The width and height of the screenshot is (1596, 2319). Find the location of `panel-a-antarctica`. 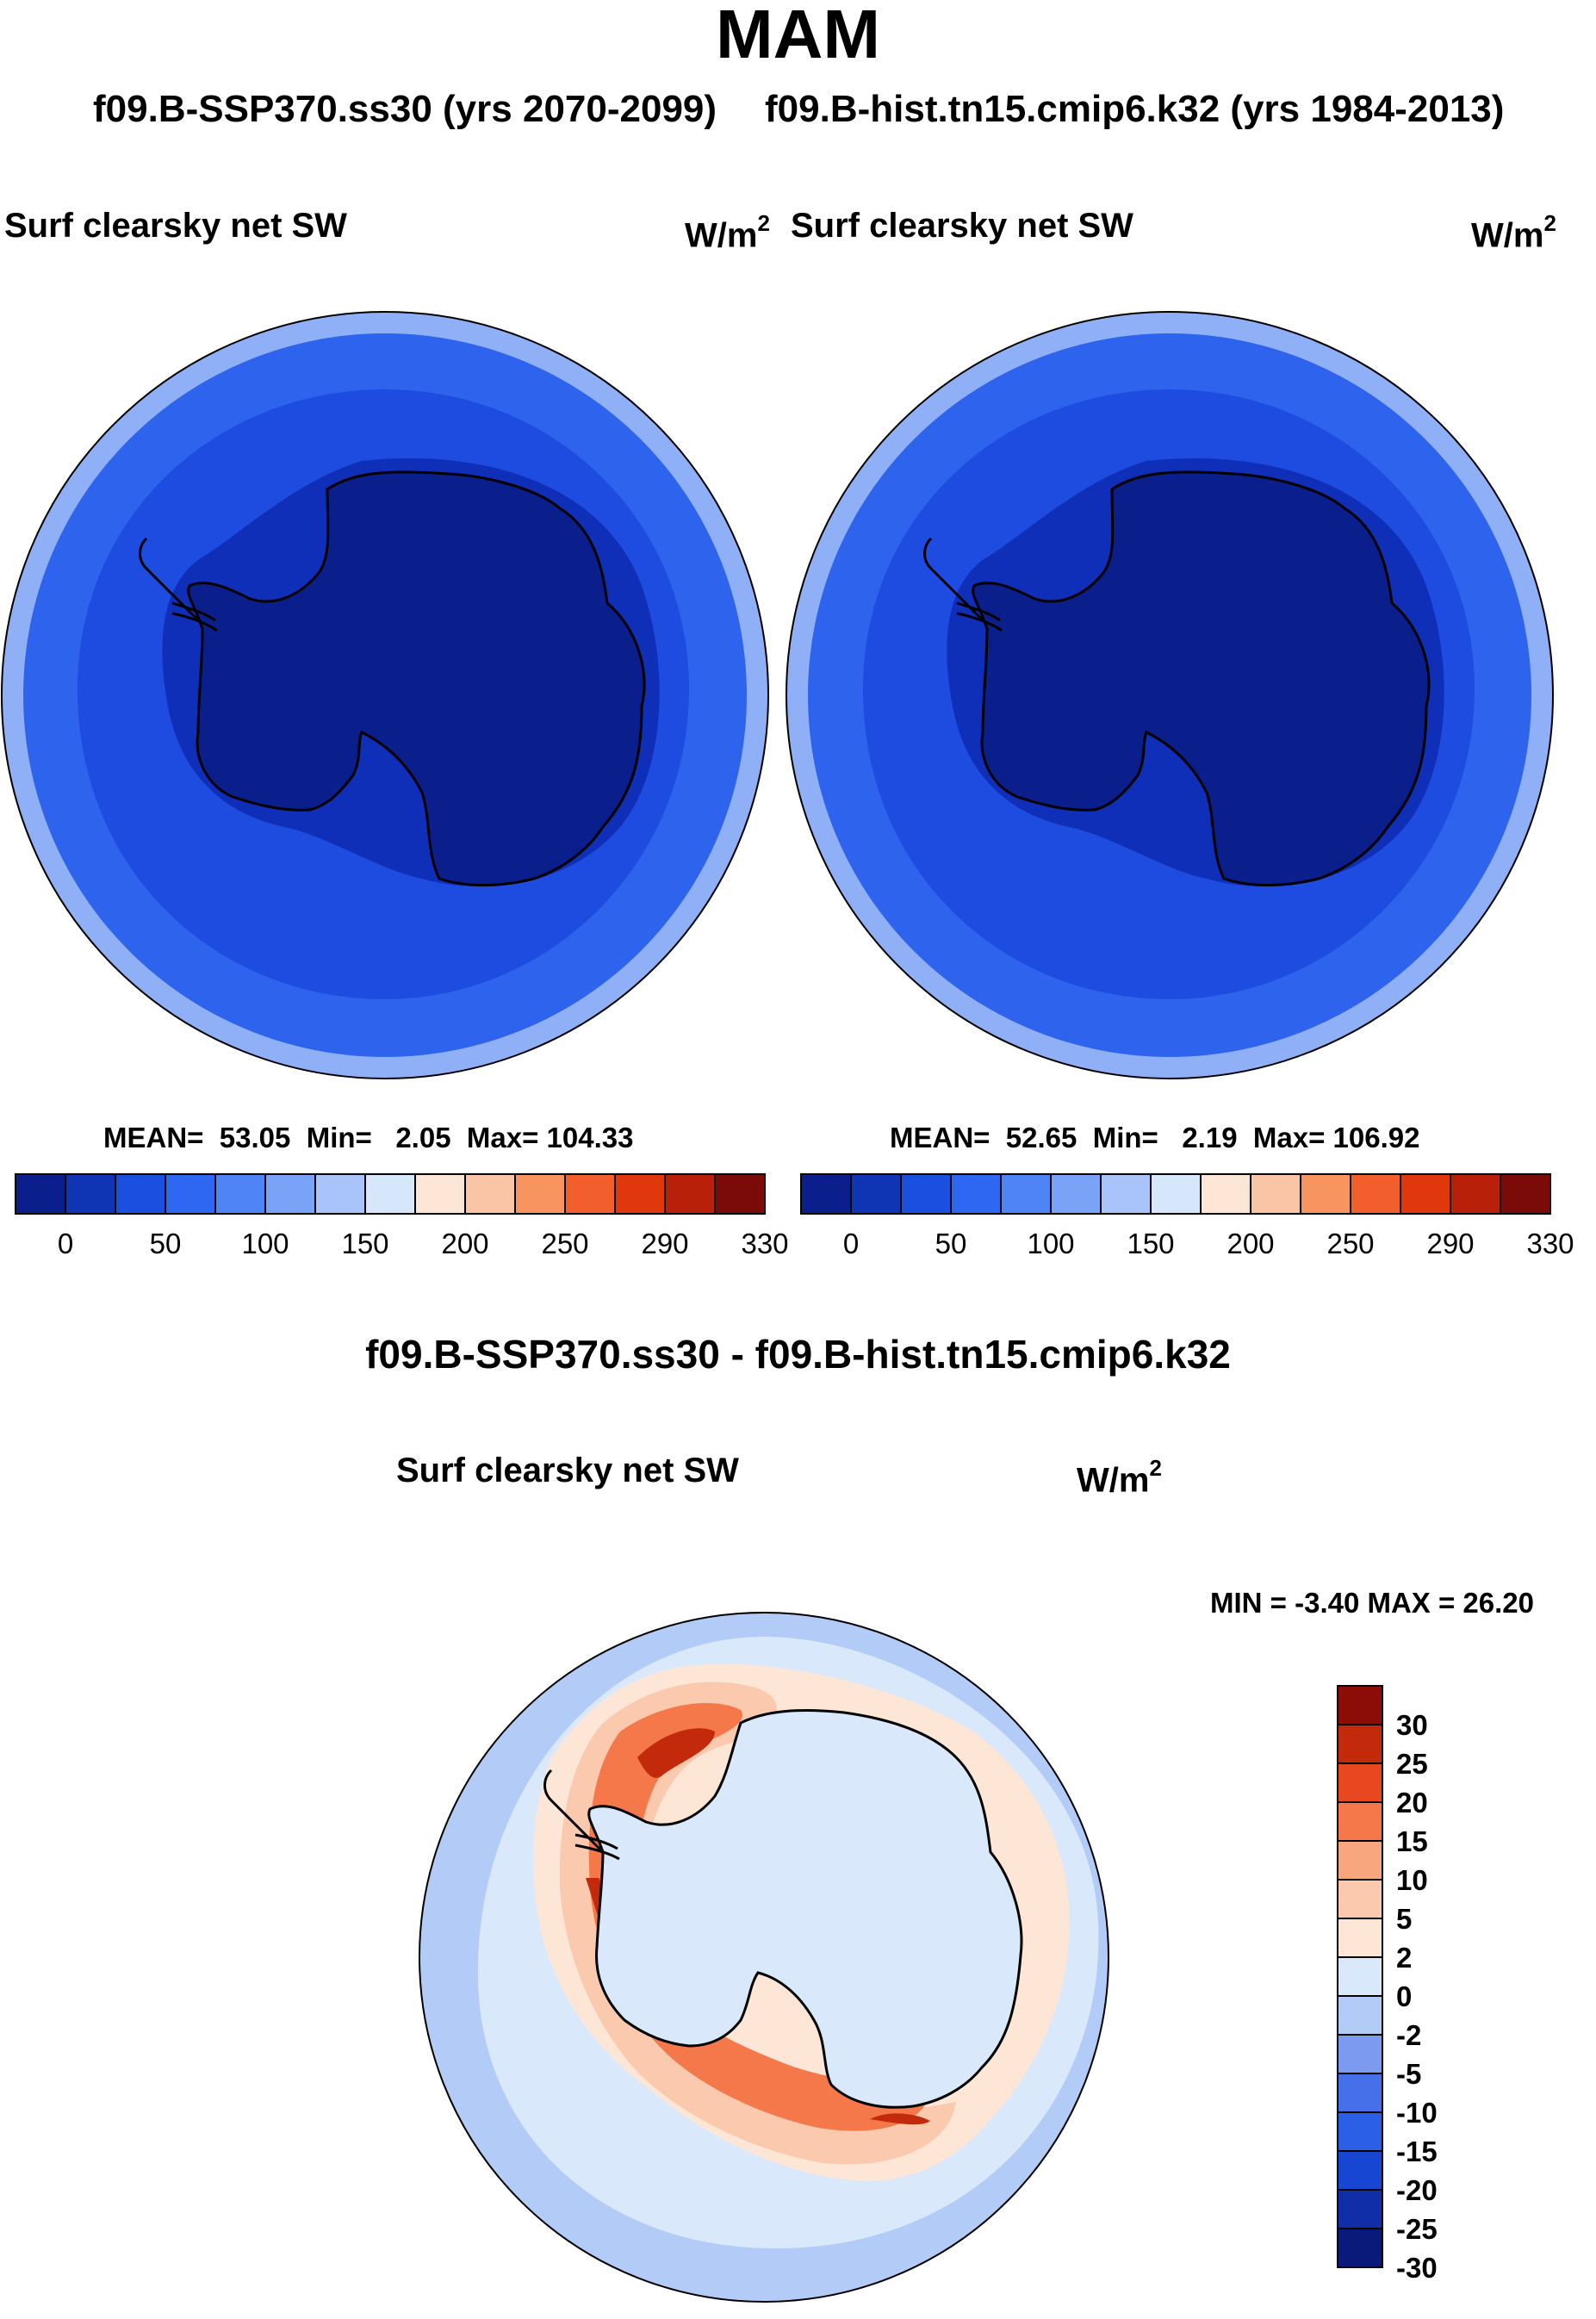

panel-a-antarctica is located at coordinates (416, 678).